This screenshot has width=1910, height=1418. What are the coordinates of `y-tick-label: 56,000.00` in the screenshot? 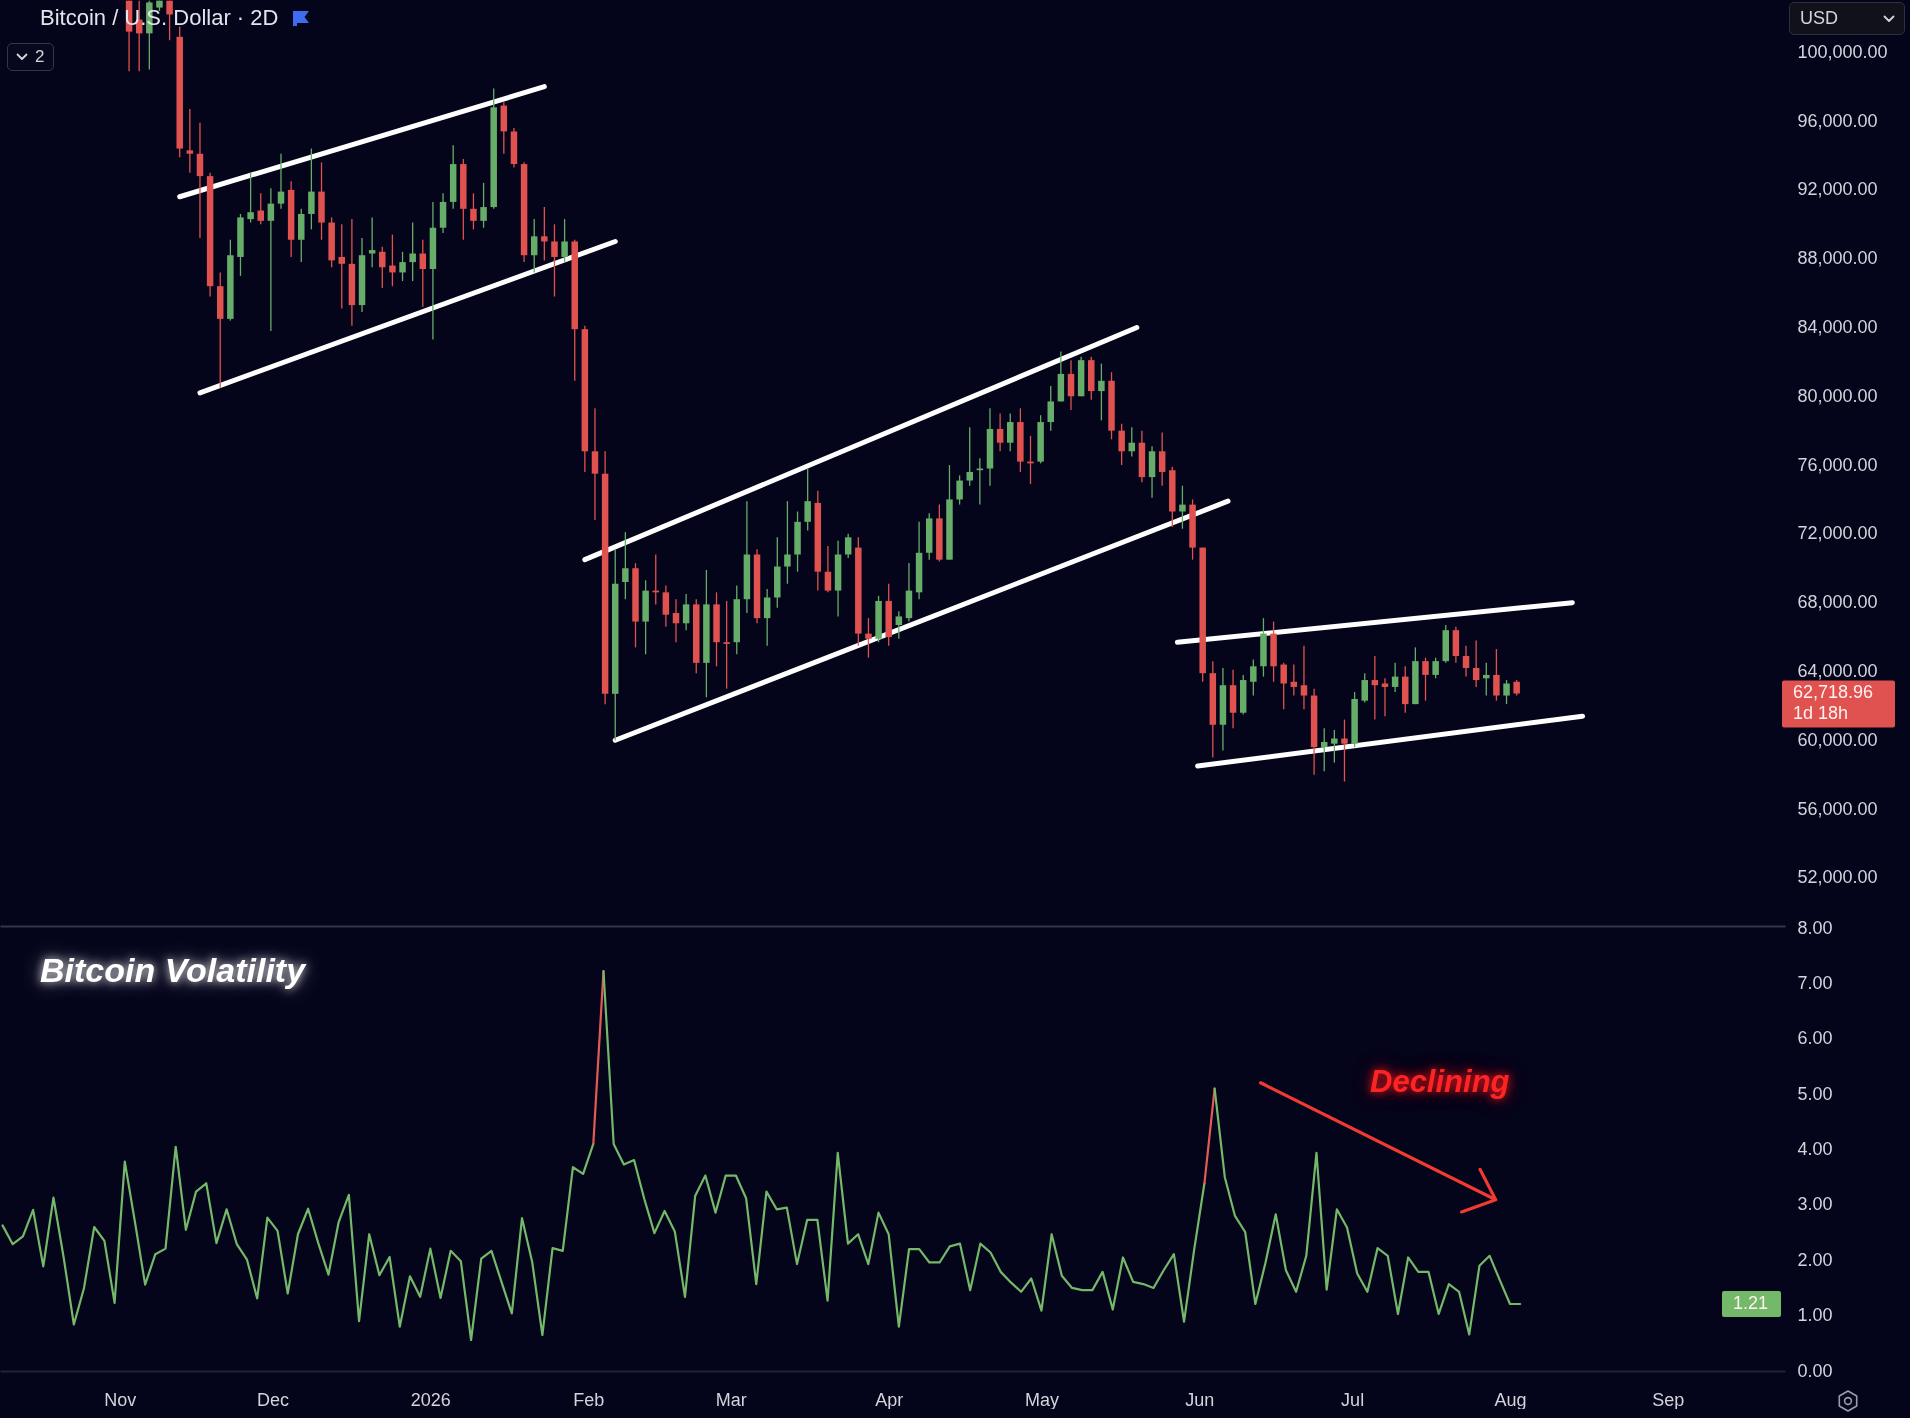 It's located at (1837, 808).